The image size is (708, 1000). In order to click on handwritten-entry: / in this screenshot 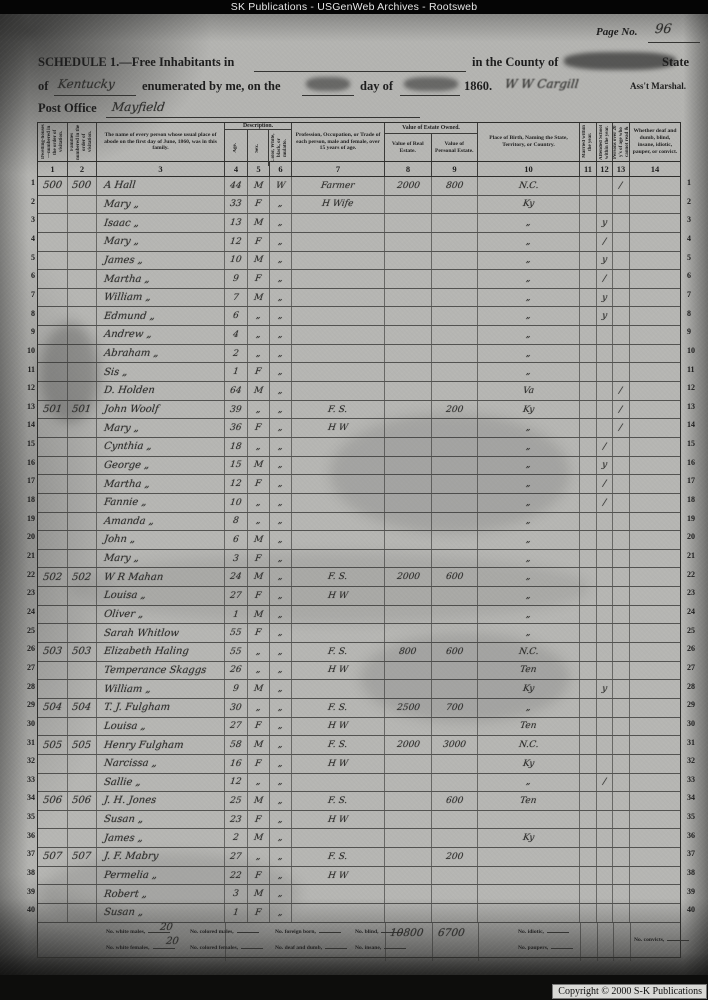, I will do `click(621, 185)`.